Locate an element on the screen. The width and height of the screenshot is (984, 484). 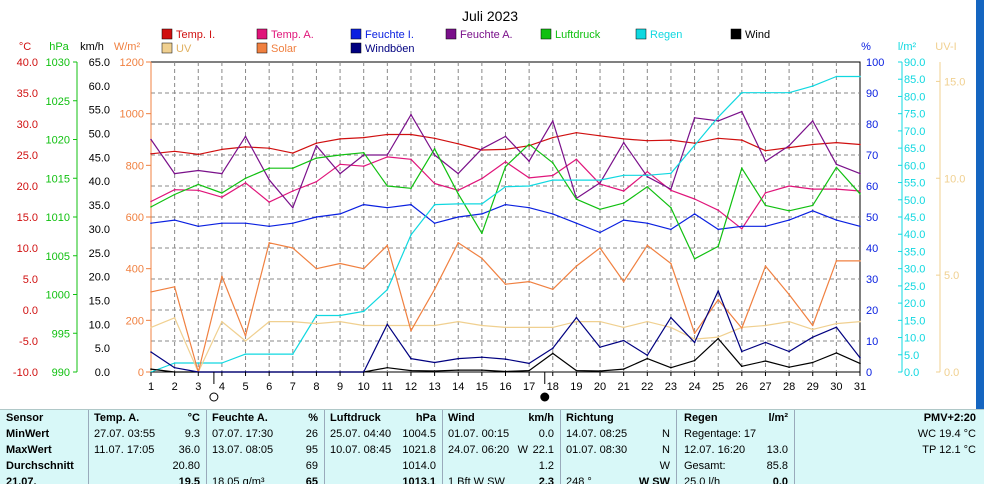
row-label-current: 21.07. is located at coordinates (21, 480).